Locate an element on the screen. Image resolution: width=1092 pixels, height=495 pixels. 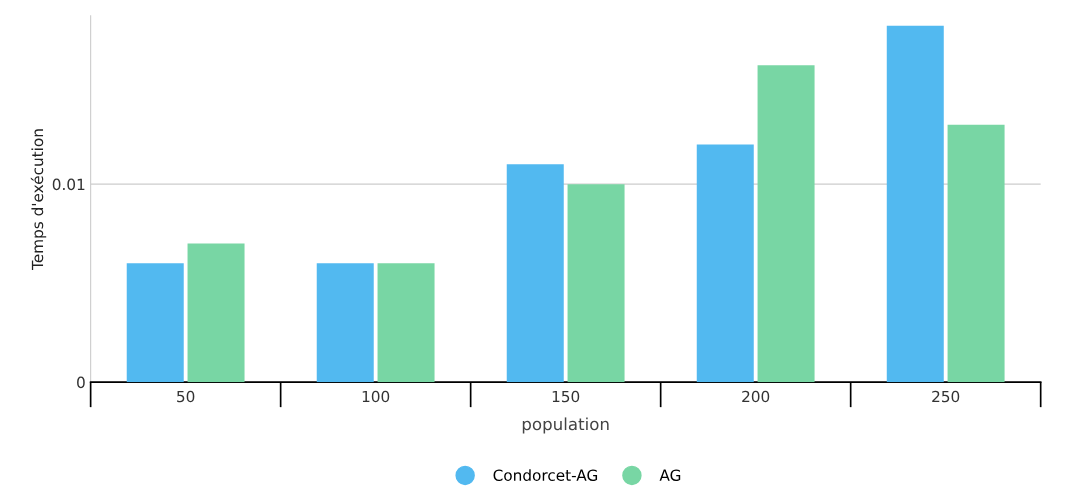
x-tick-label: 50 is located at coordinates (186, 396).